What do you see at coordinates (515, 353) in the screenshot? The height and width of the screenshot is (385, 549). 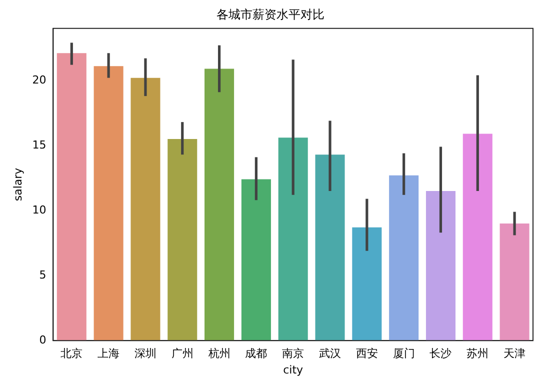 I see `x-tick-label: 天津` at bounding box center [515, 353].